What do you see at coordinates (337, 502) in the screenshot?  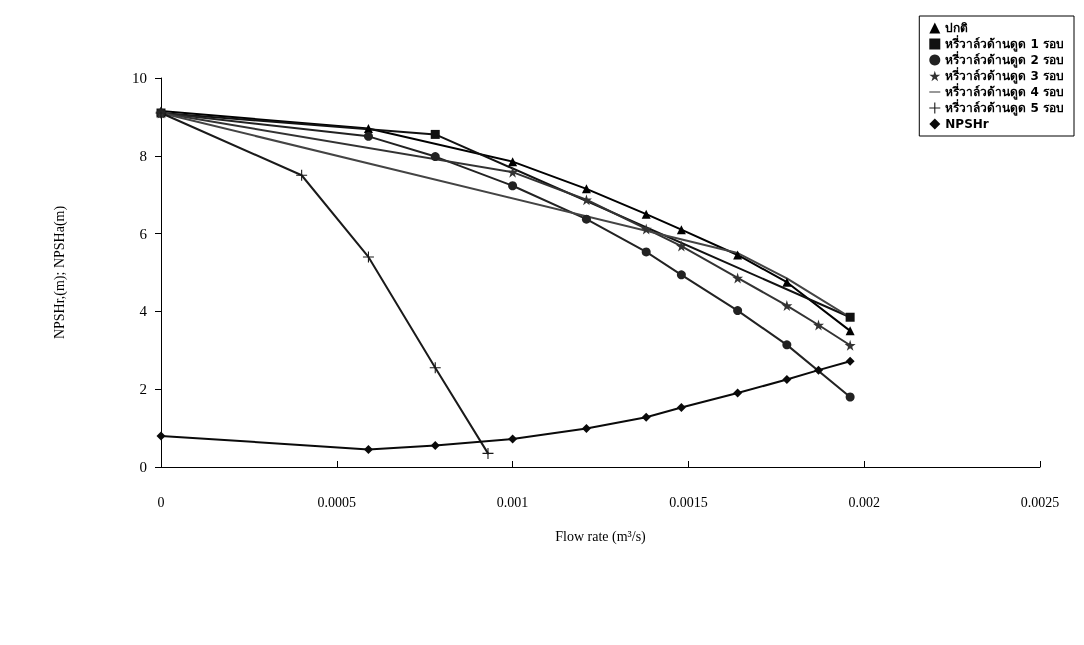 I see `x-tick-label: 0.0005` at bounding box center [337, 502].